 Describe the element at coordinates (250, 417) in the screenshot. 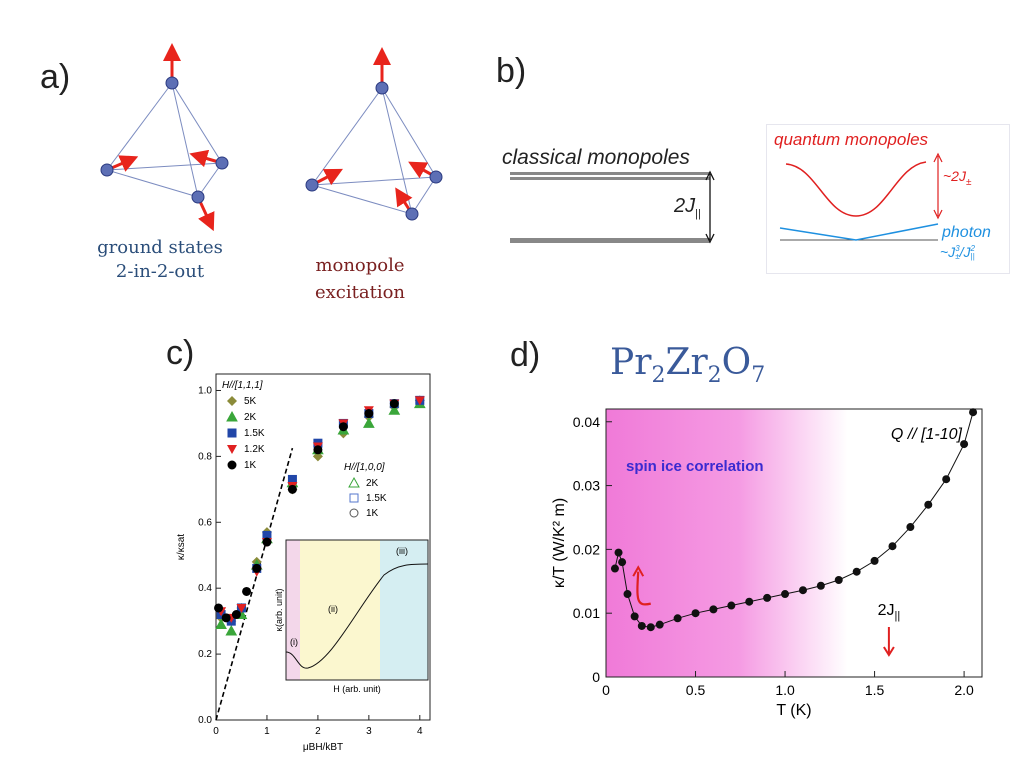

I see `legend-label: 2K` at that location.